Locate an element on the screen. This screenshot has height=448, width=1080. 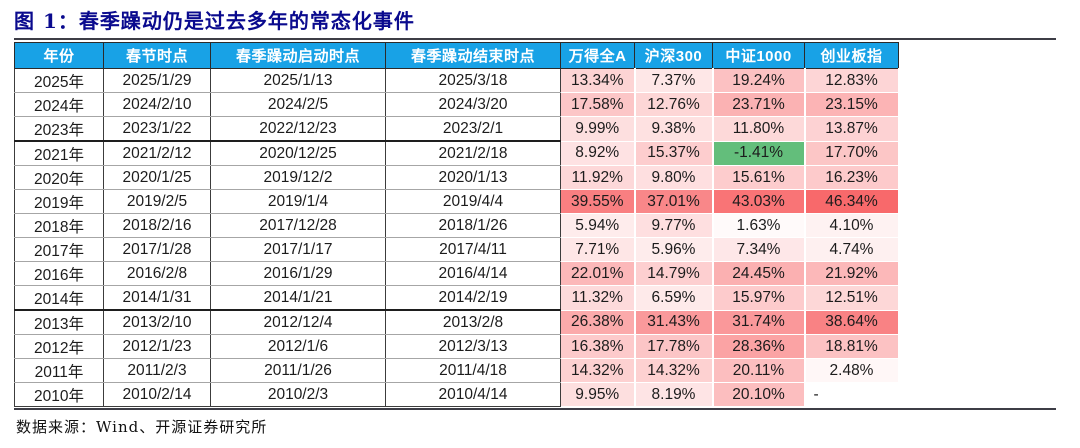
column-header-4: 万得全A is located at coordinates (597, 55).